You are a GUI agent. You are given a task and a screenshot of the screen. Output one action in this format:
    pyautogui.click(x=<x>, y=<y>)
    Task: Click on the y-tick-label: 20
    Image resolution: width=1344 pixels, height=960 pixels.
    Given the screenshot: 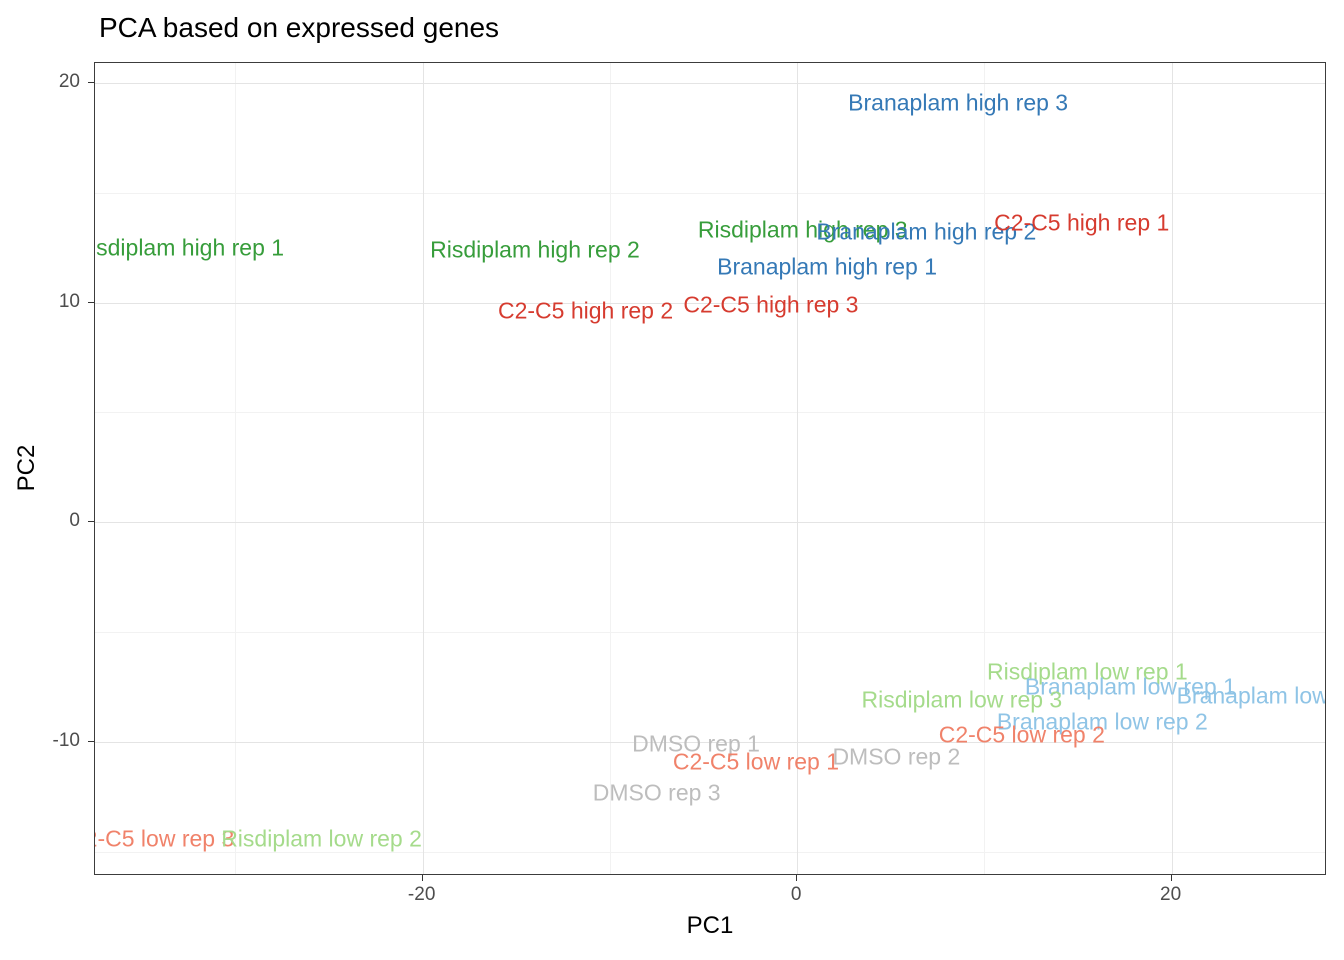 What is the action you would take?
    pyautogui.click(x=69, y=81)
    